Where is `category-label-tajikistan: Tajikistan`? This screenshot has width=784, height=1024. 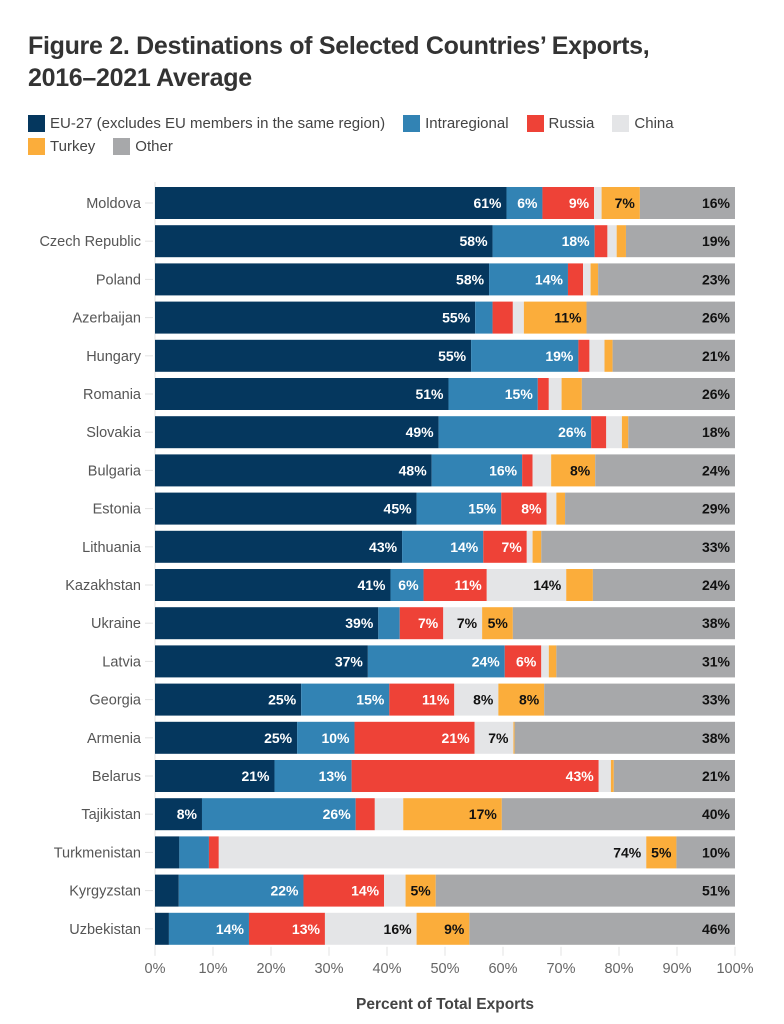
category-label-tajikistan: Tajikistan is located at coordinates (111, 815).